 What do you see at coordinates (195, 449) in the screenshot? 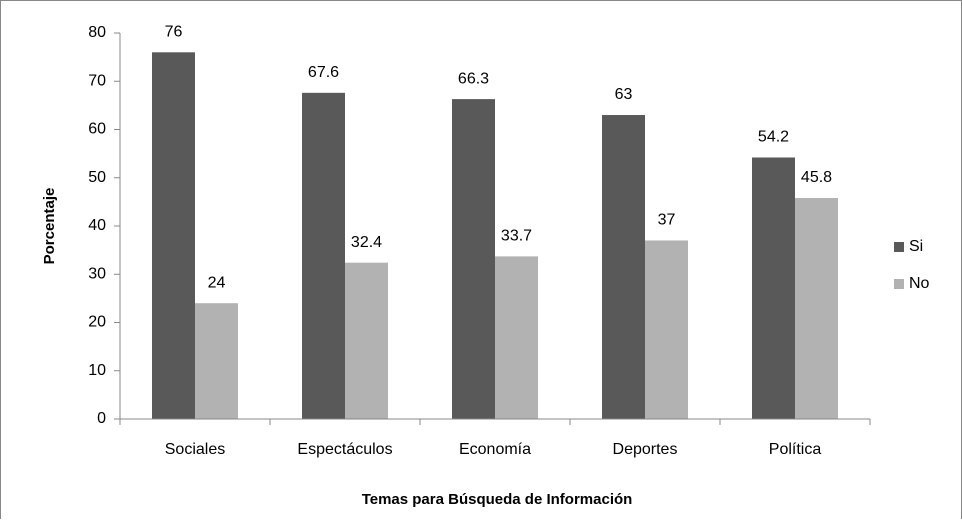
I see `x-tick-label: Sociales` at bounding box center [195, 449].